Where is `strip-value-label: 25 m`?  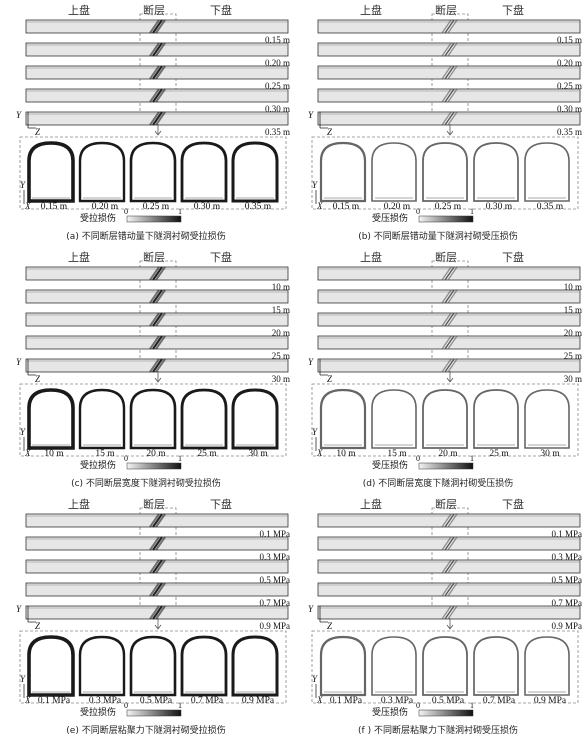 strip-value-label: 25 m is located at coordinates (572, 356).